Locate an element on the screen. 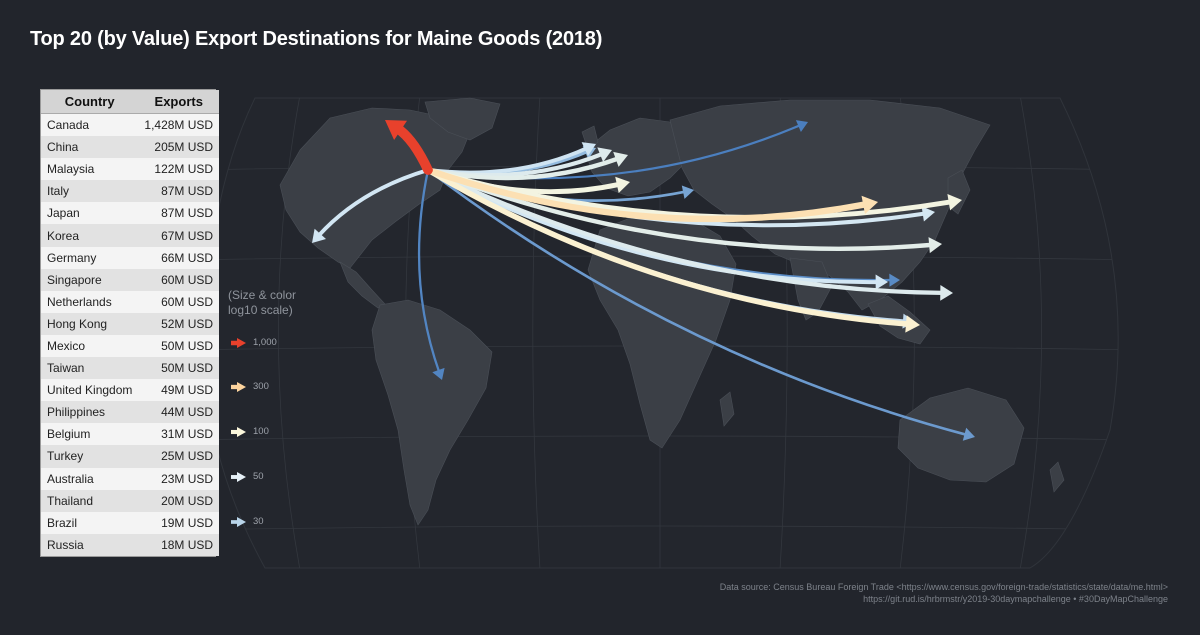 The height and width of the screenshot is (635, 1200). table-row: Belgium 31M USD is located at coordinates (130, 434).